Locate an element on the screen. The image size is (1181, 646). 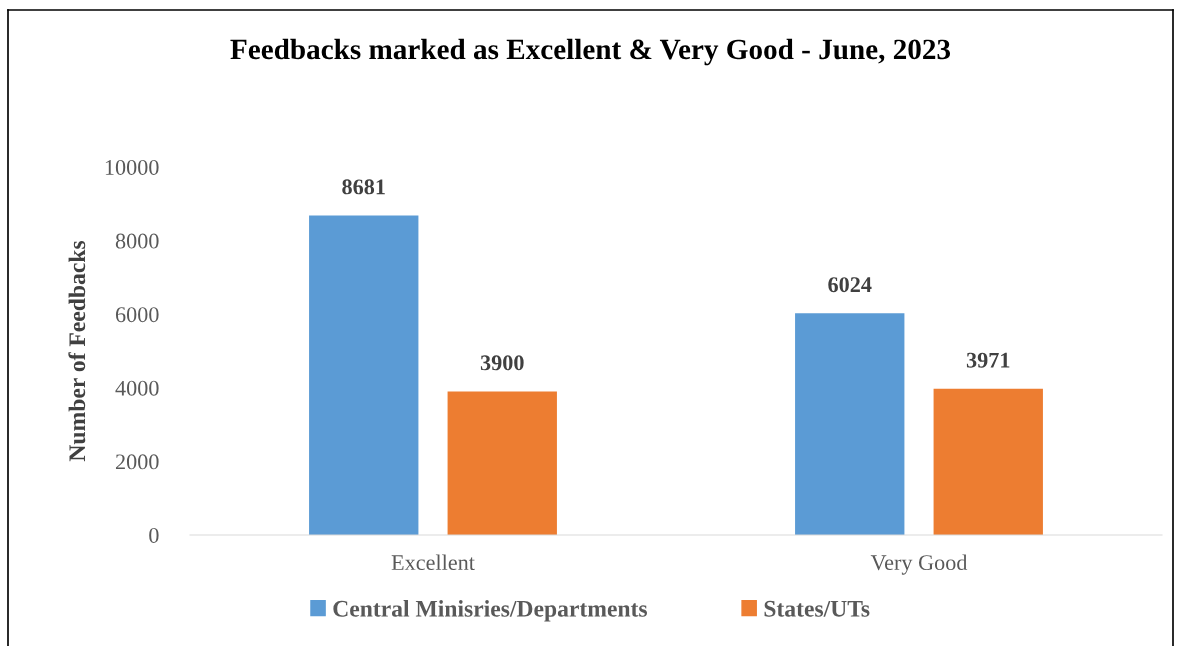
chart-title: Feedbacks marked as Excellent & Very Good - June, 2023 is located at coordinates (590, 52).